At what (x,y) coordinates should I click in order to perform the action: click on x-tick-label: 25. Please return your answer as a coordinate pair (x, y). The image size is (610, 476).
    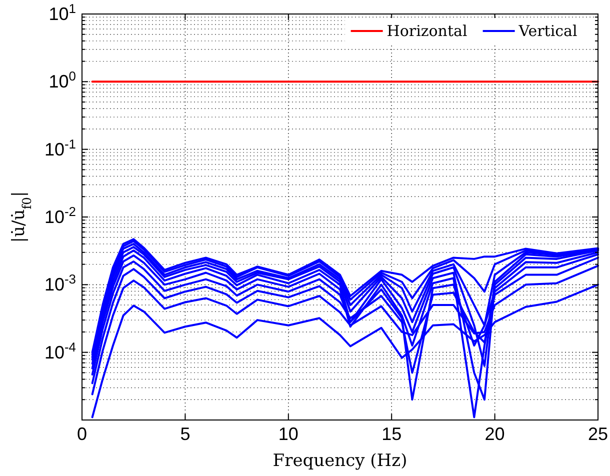
    Looking at the image, I should click on (598, 434).